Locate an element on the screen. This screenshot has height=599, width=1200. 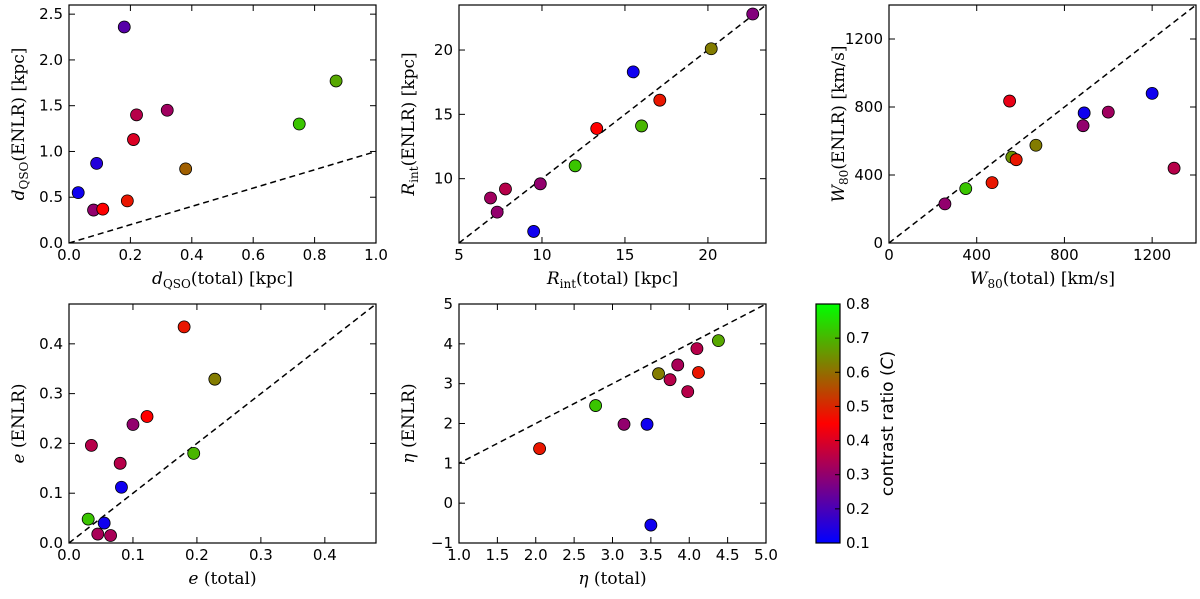
colorbar-tick-label: 0.8 is located at coordinates (858, 304).